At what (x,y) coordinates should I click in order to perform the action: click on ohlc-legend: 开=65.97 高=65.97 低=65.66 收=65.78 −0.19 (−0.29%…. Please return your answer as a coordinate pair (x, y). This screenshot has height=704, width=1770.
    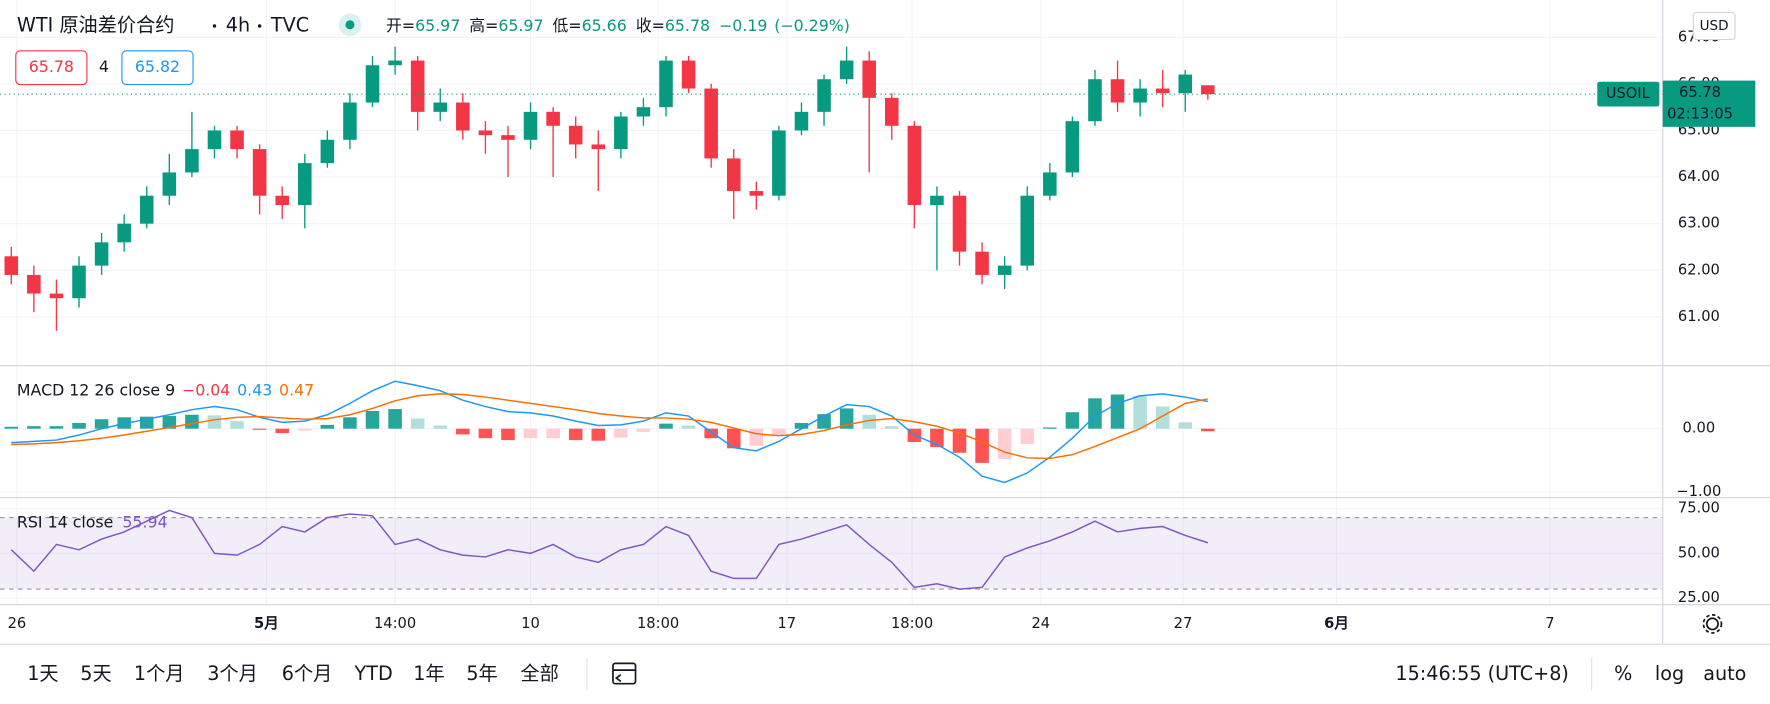
    Looking at the image, I should click on (618, 24).